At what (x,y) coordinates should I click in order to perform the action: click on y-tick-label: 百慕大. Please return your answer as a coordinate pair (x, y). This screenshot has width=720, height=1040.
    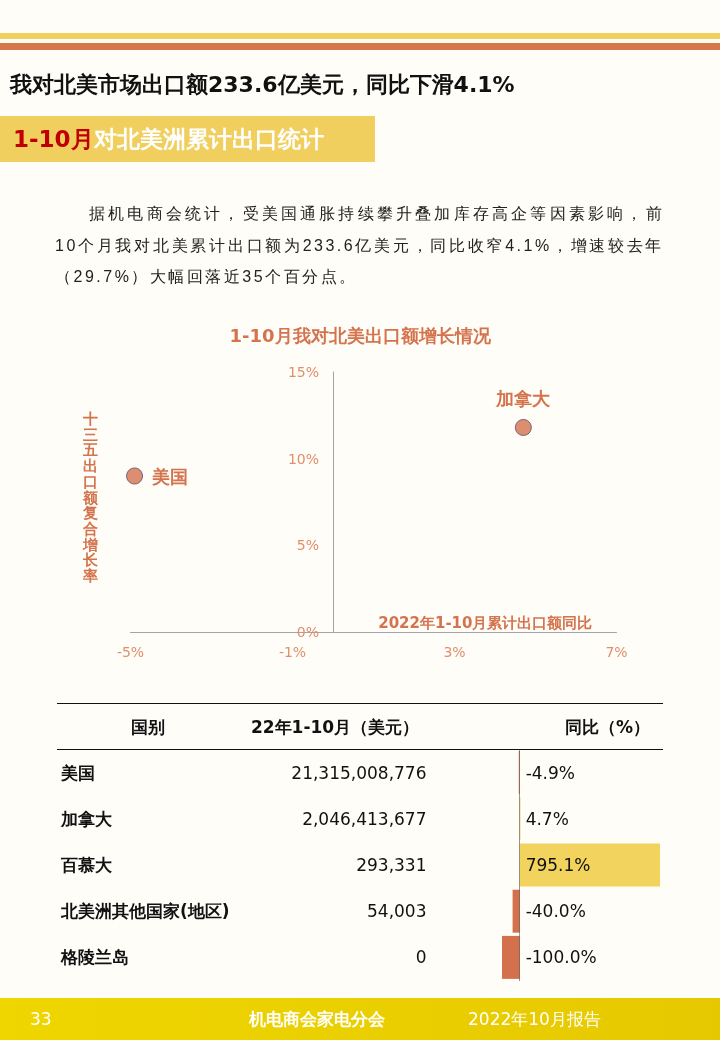
    Looking at the image, I should click on (86, 865).